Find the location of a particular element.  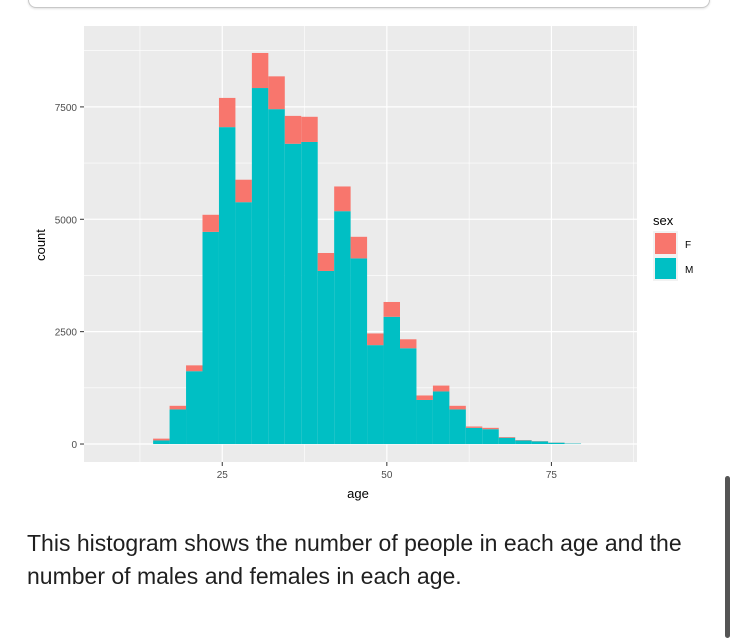

legend: sex F M is located at coordinates (673, 247).